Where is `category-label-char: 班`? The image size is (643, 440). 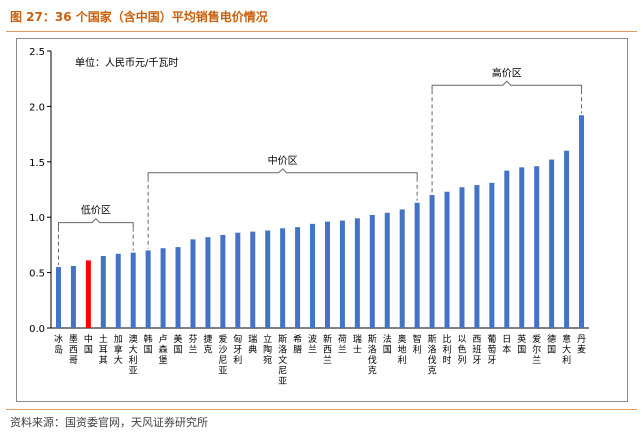
category-label-char: 班 is located at coordinates (476, 350).